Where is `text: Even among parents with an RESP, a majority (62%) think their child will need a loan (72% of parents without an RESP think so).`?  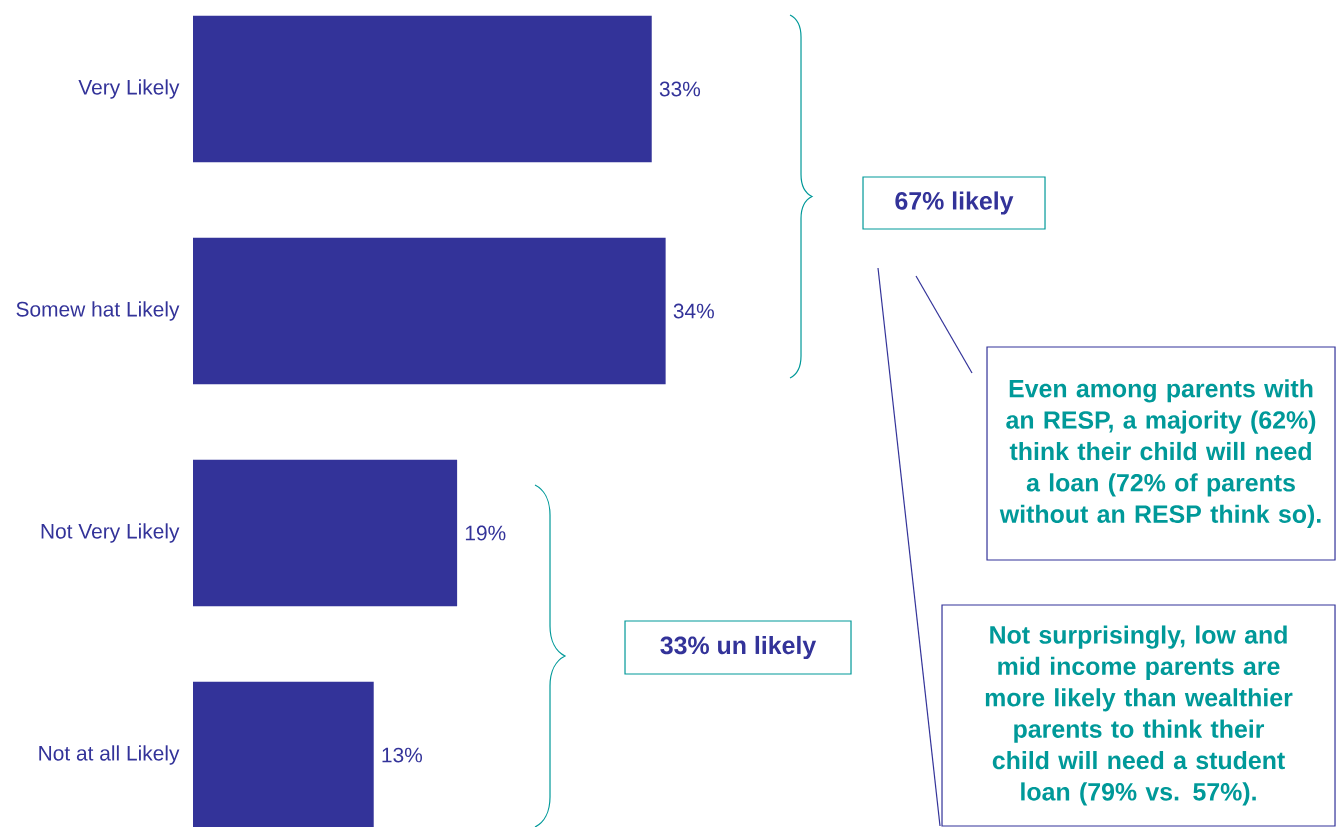 text: Even among parents with an RESP, a majority (62%) think their child will need a loan (72% of parents without an RESP think so). is located at coordinates (1160, 453).